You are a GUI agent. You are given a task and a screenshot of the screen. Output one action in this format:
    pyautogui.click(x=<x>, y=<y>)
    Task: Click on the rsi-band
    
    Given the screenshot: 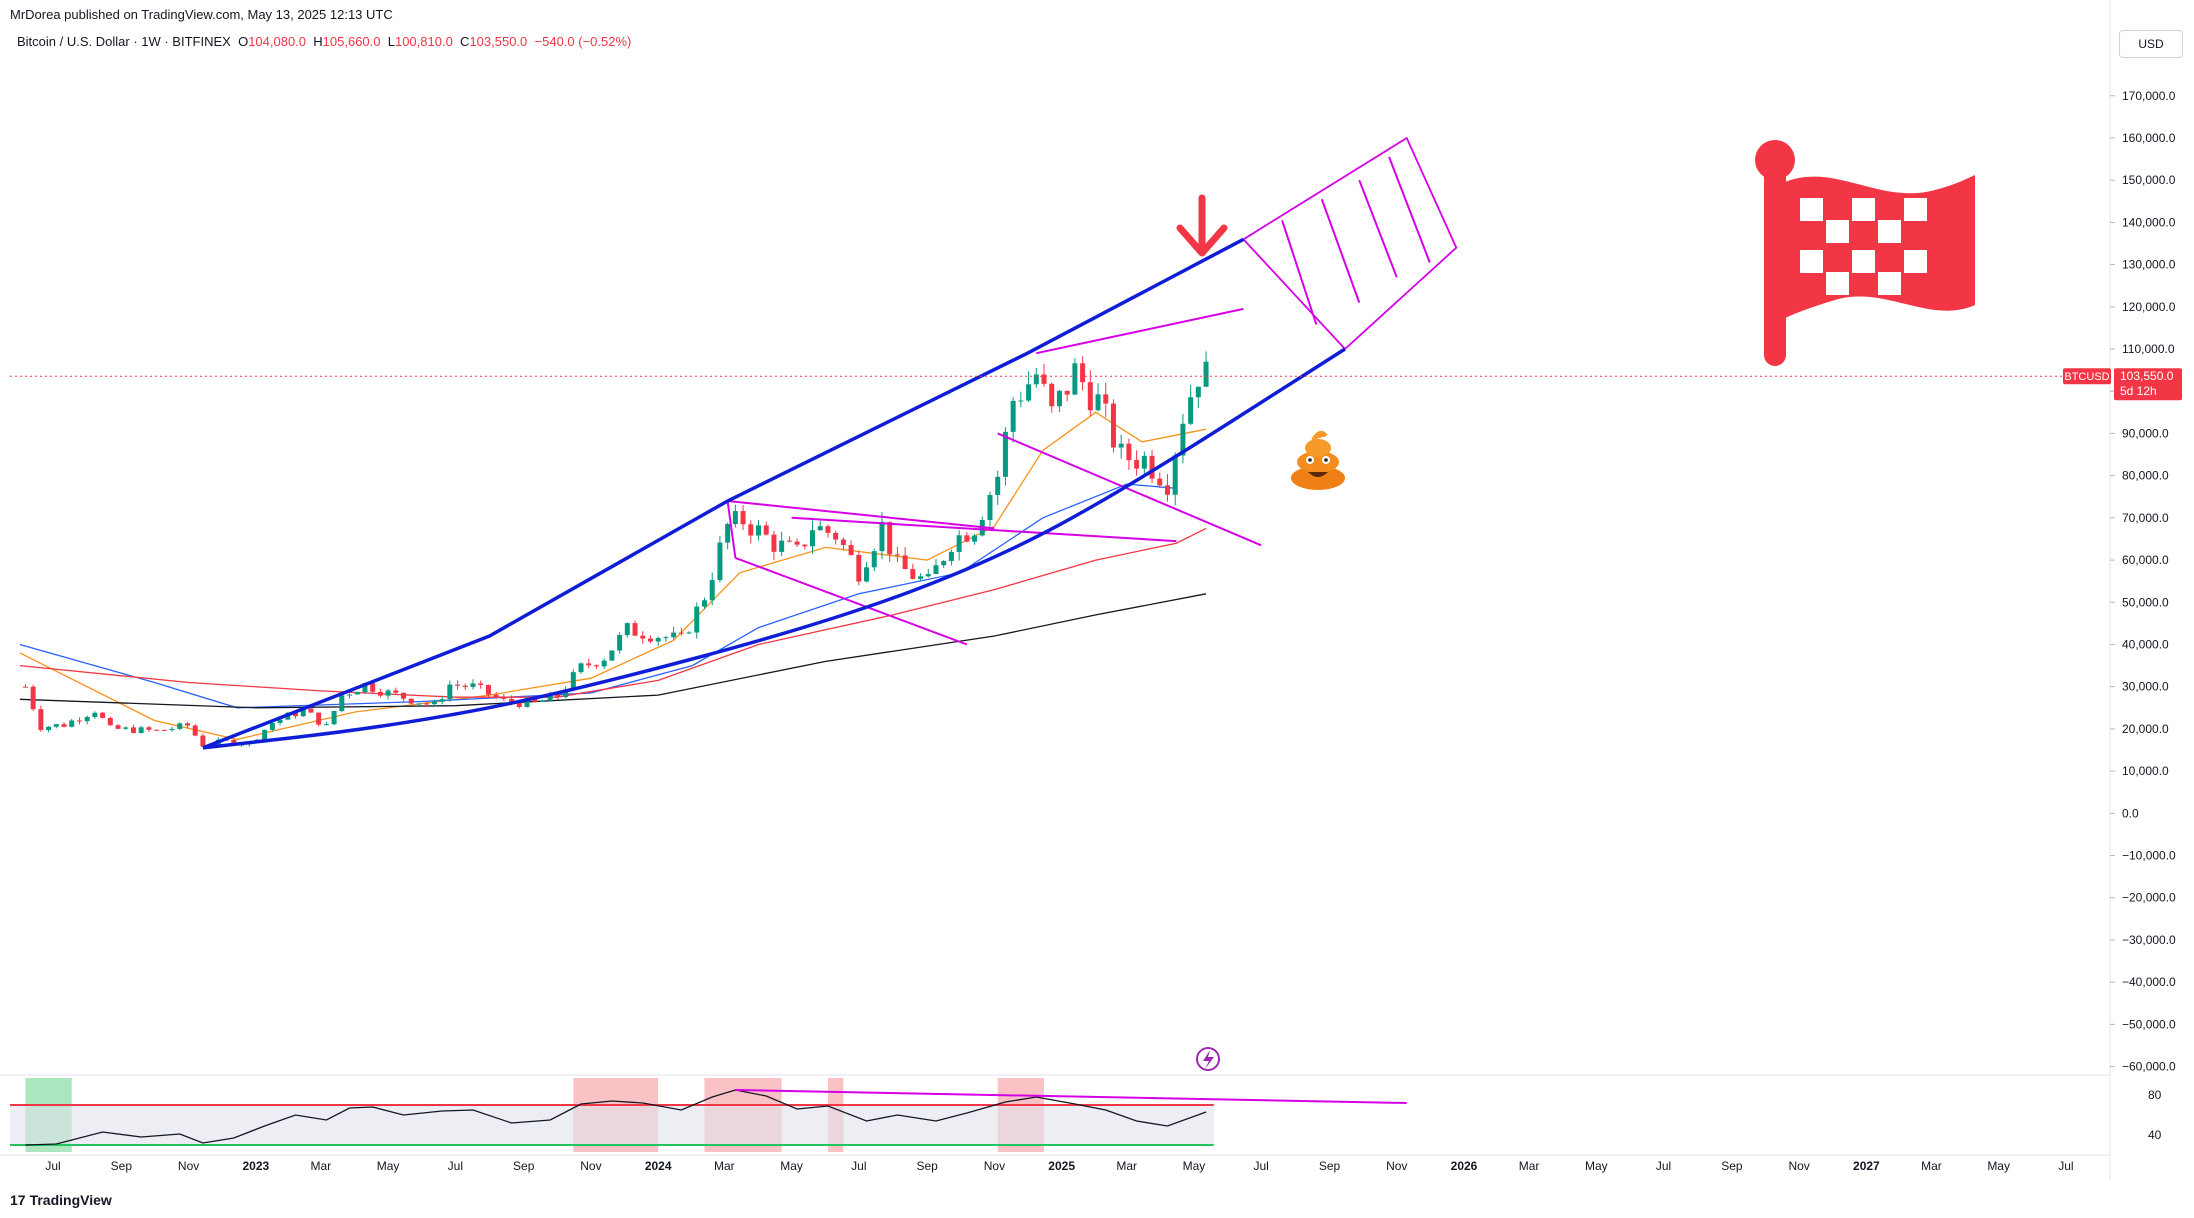 What is the action you would take?
    pyautogui.click(x=612, y=1125)
    